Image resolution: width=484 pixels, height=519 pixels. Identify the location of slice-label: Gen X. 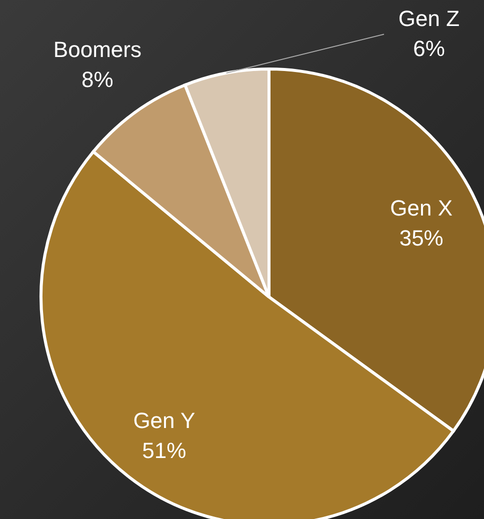
(421, 207).